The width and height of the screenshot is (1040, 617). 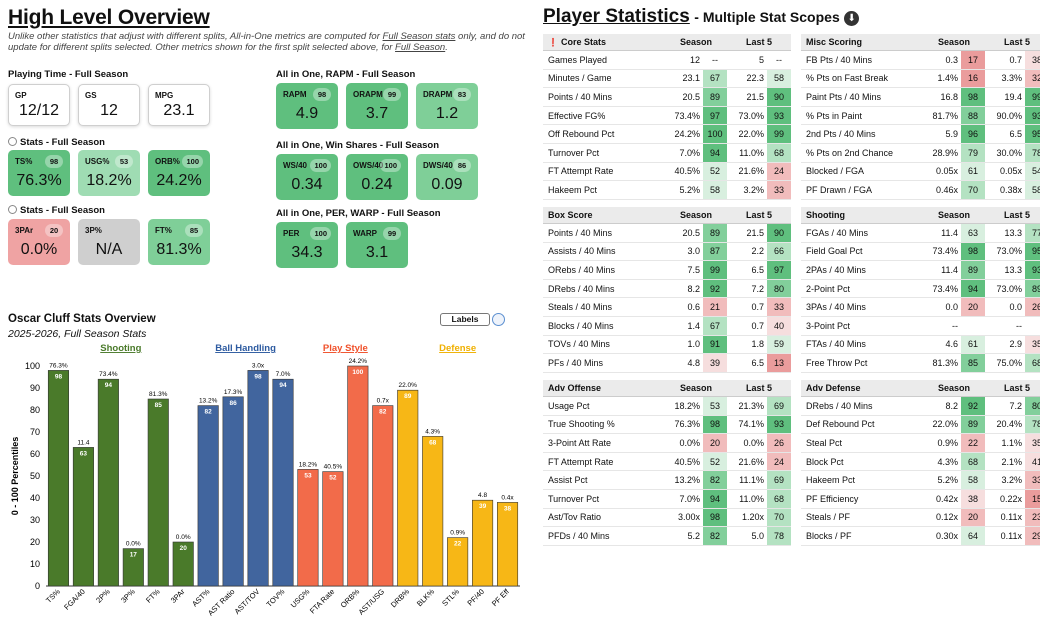 What do you see at coordinates (667, 307) in the screenshot?
I see `table-row: Steals / 40 Mins 0.6 21 0.7 33` at bounding box center [667, 307].